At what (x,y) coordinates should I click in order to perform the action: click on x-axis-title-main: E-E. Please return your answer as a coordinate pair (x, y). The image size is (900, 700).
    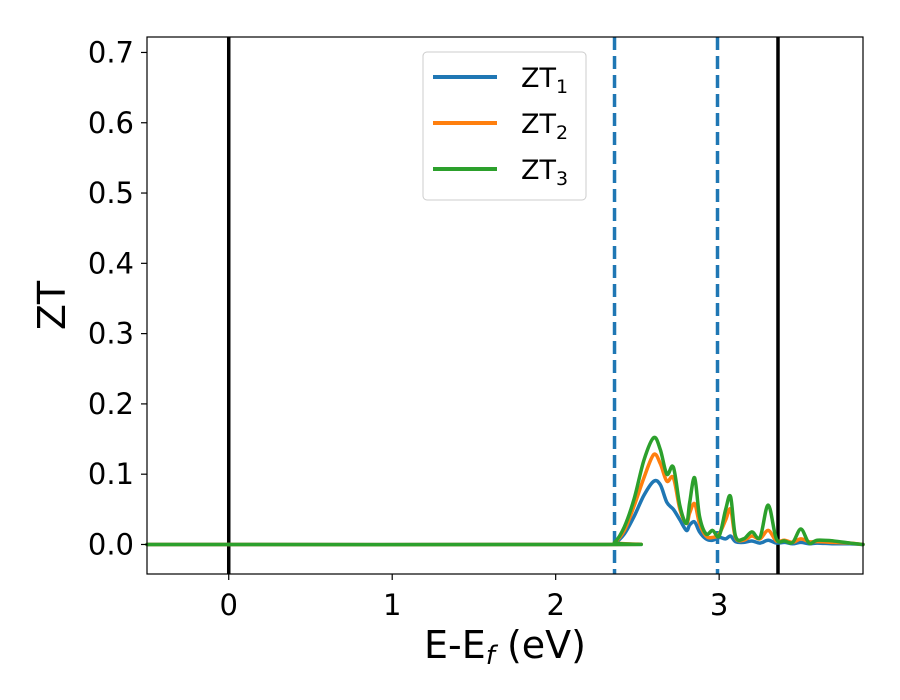
    Looking at the image, I should click on (455, 645).